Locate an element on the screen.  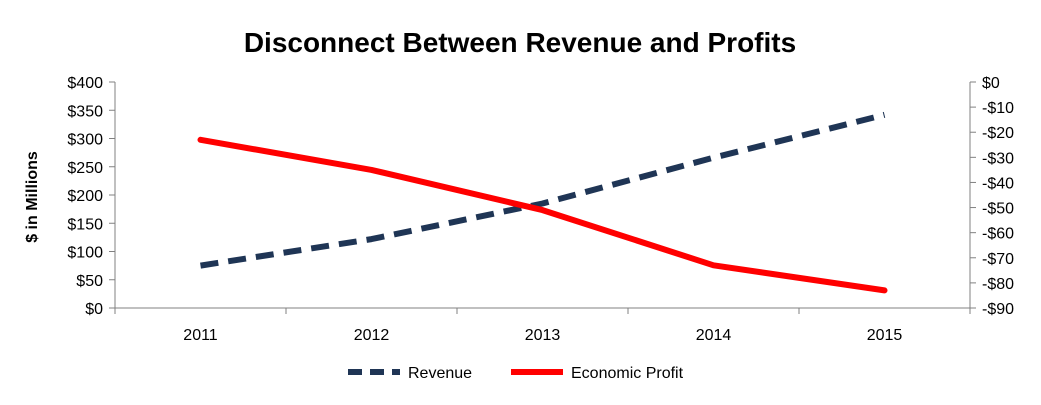
left-tick-label: $100 is located at coordinates (85, 253).